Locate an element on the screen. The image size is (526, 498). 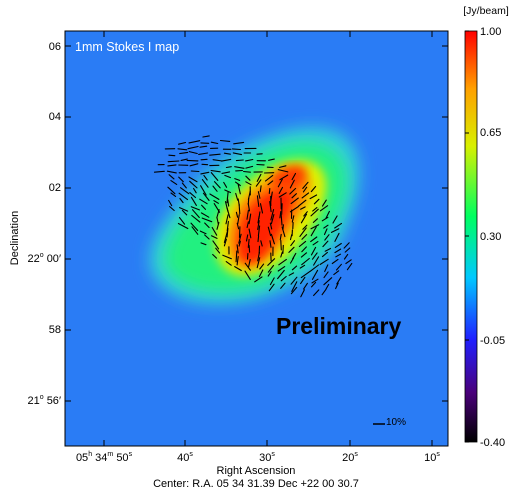
colorbar-tick--0.40: -0.40 is located at coordinates (492, 443).